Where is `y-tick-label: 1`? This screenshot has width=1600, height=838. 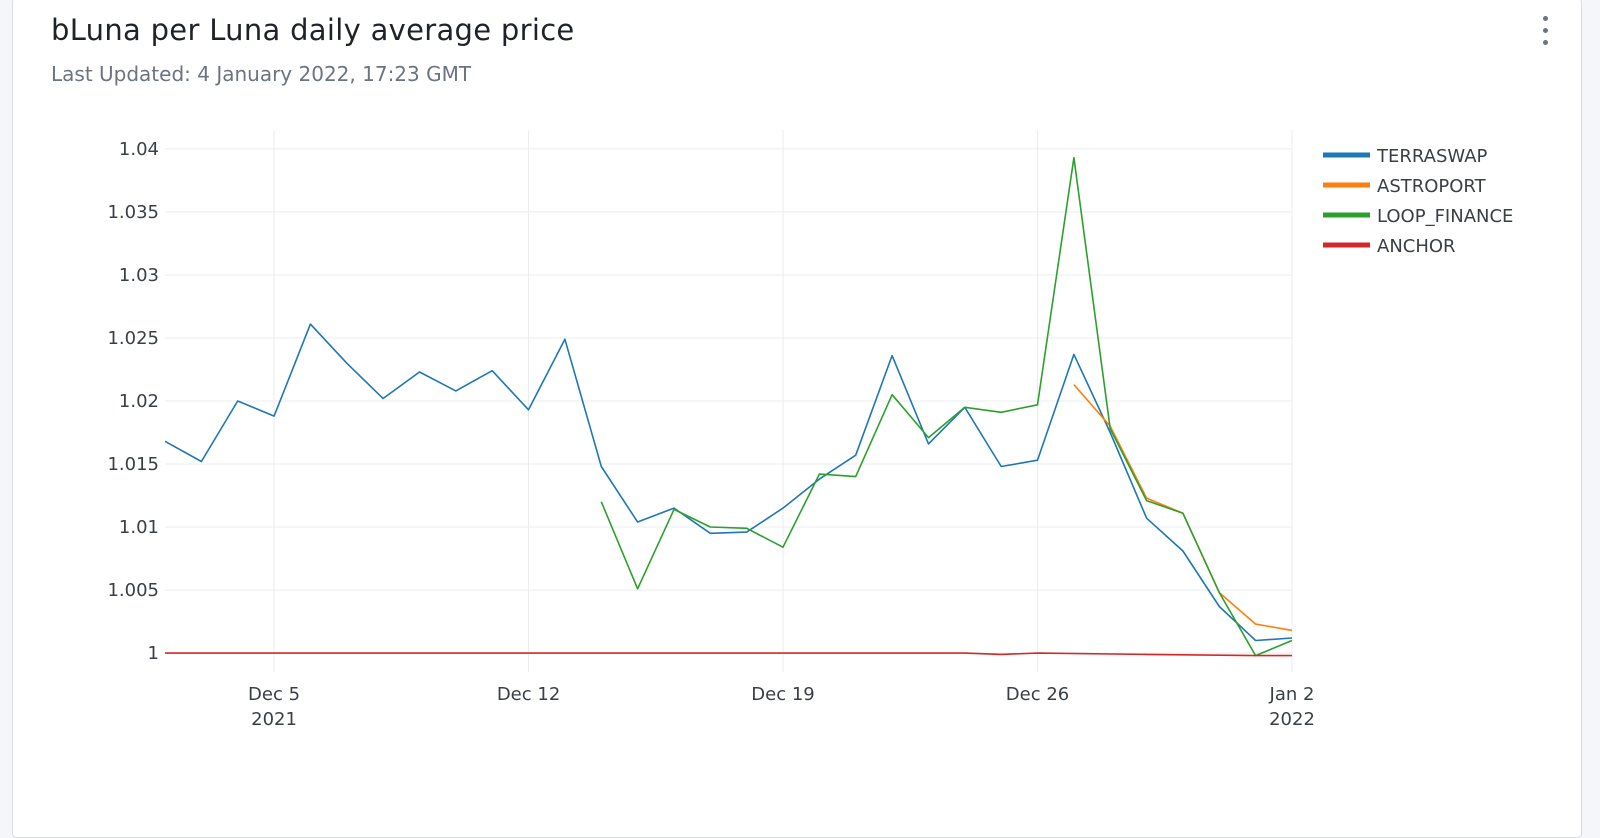 y-tick-label: 1 is located at coordinates (153, 653).